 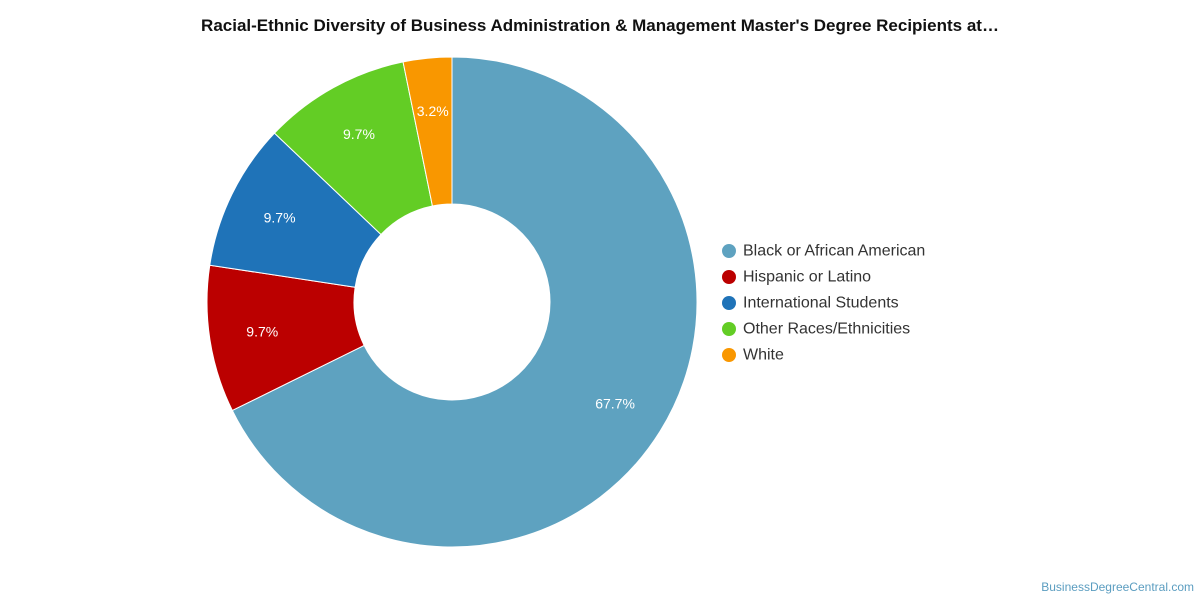 I want to click on legend-item-other-races-ethnicities: Other Races/Ethnicities, so click(x=816, y=329).